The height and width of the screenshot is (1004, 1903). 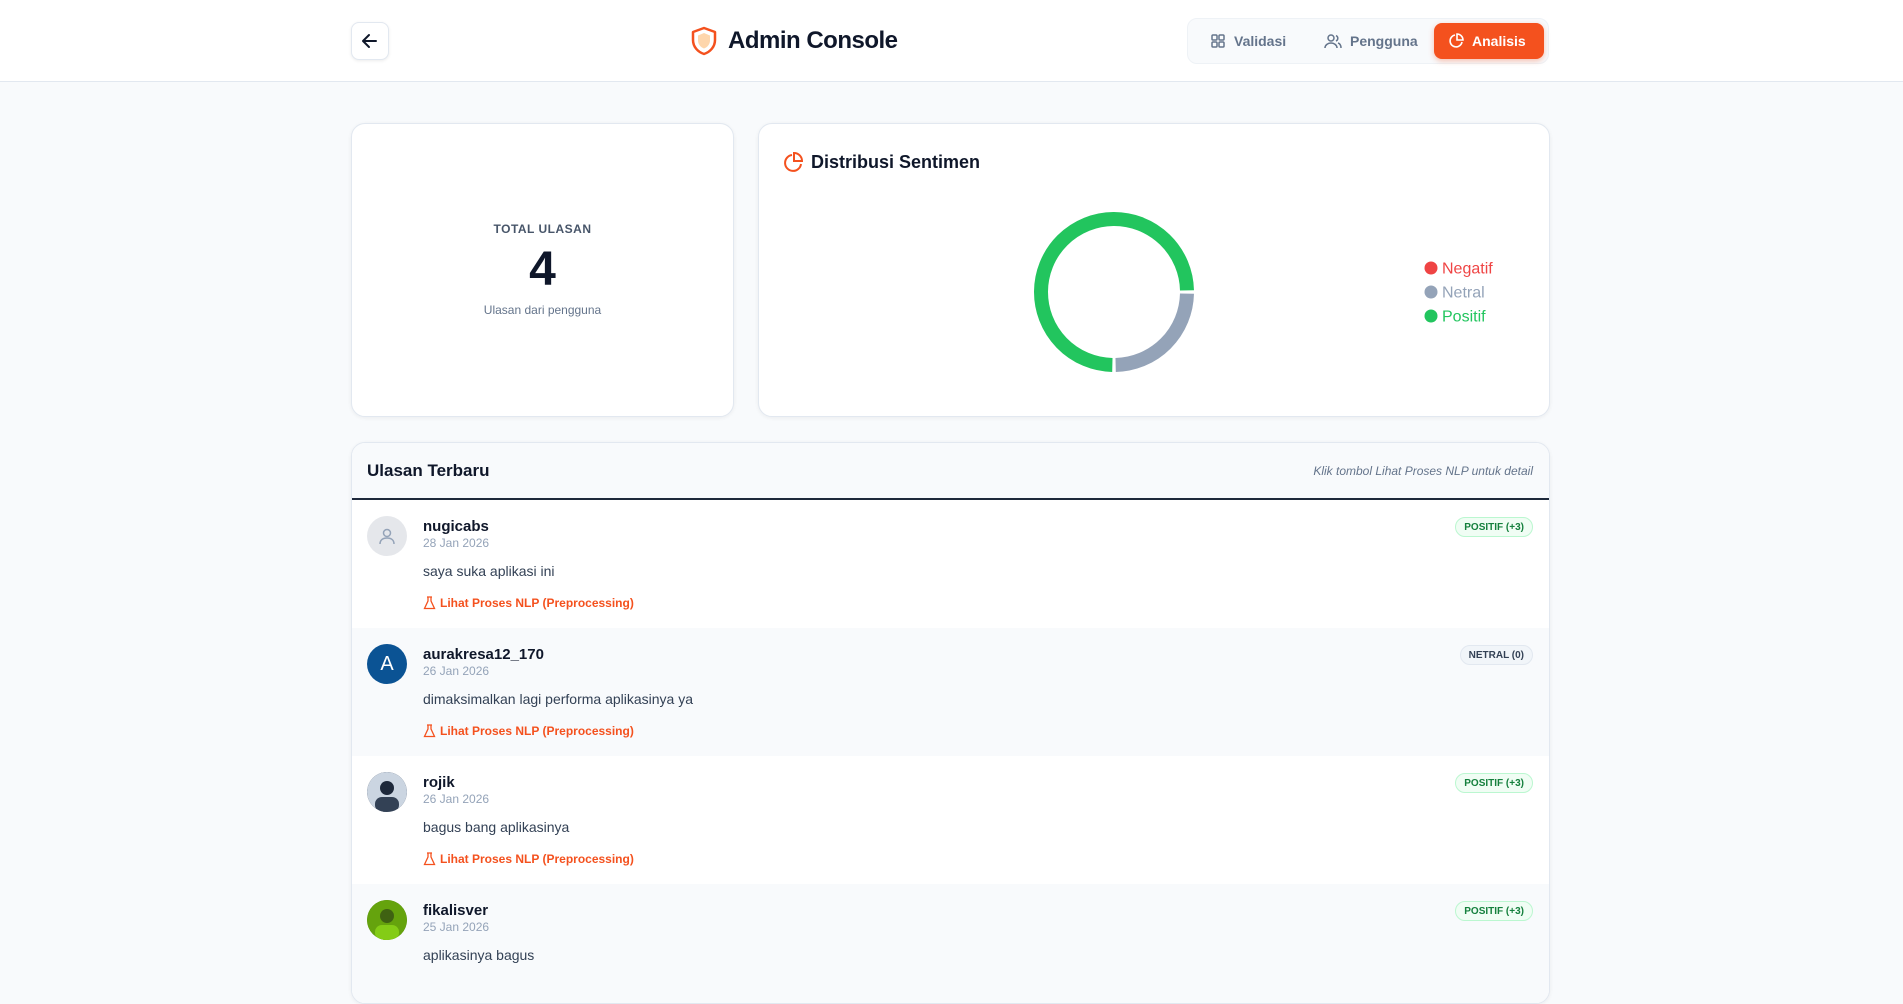 I want to click on total-value: 4, so click(x=542, y=269).